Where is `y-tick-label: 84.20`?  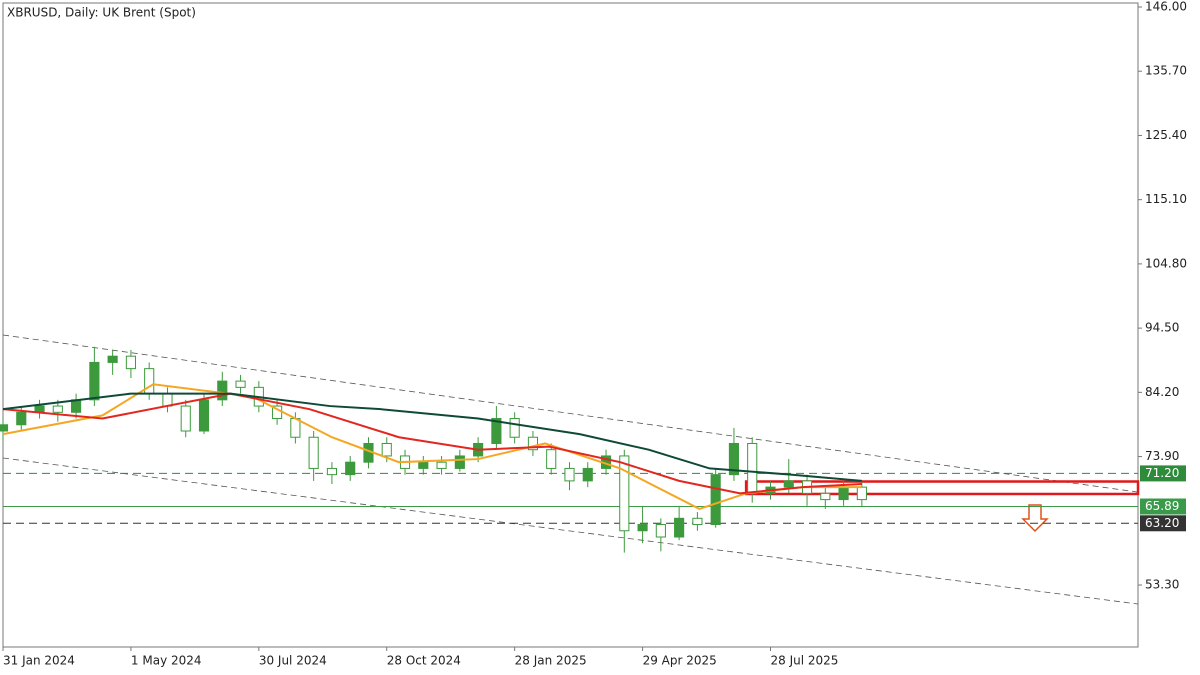 y-tick-label: 84.20 is located at coordinates (1162, 392).